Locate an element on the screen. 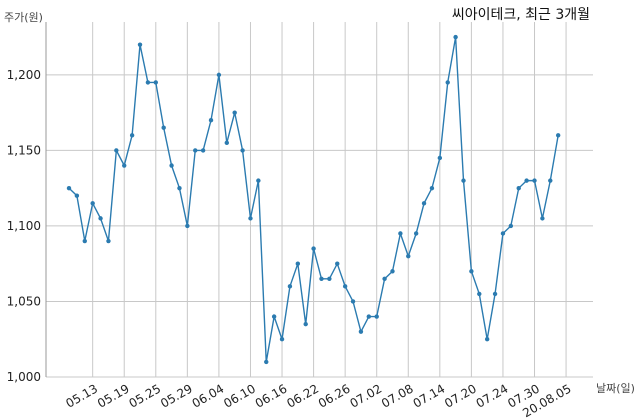 This screenshot has height=419, width=640. y-tick-labels: 1,000 1,050 1,100 1,150 1,200 is located at coordinates (24, 226).